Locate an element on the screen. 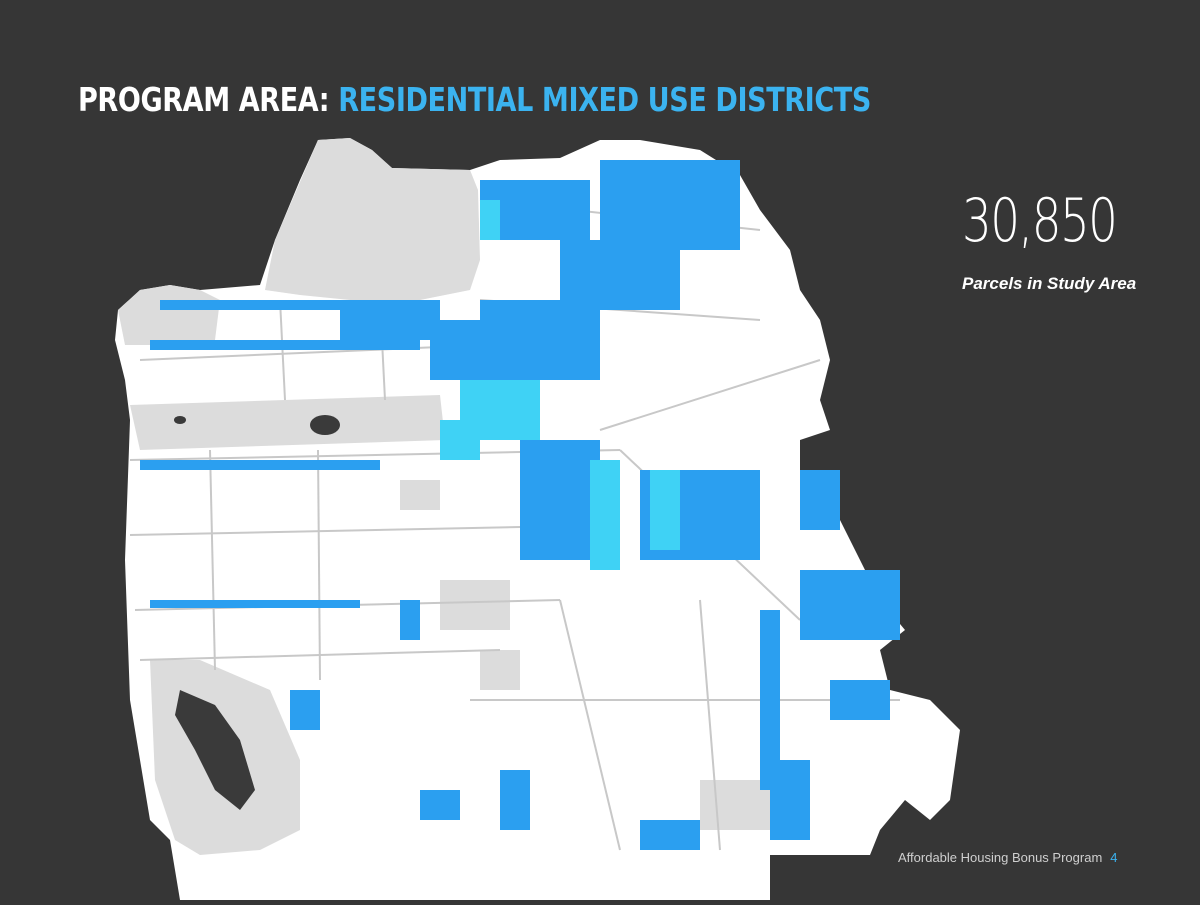 The height and width of the screenshot is (905, 1200). district-portola is located at coordinates (670, 835).